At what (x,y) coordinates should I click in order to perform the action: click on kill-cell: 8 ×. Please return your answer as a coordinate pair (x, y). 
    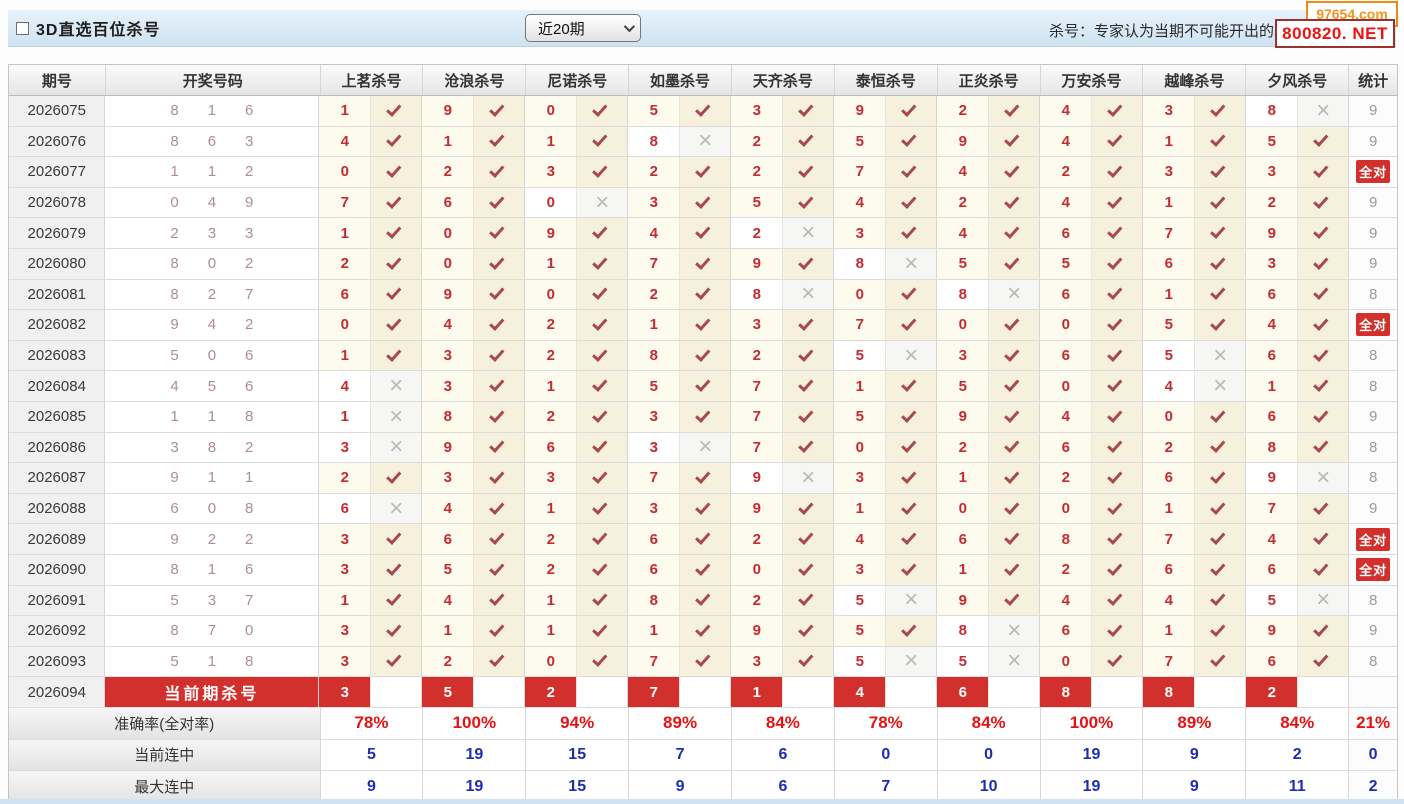
    Looking at the image, I should click on (783, 294).